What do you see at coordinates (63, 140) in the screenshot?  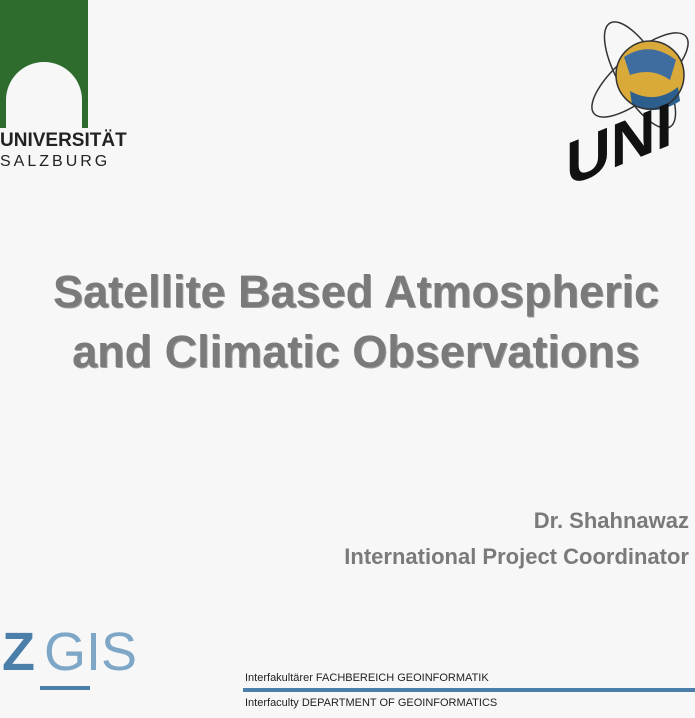 I see `university-name: UNIVERSITÄT` at bounding box center [63, 140].